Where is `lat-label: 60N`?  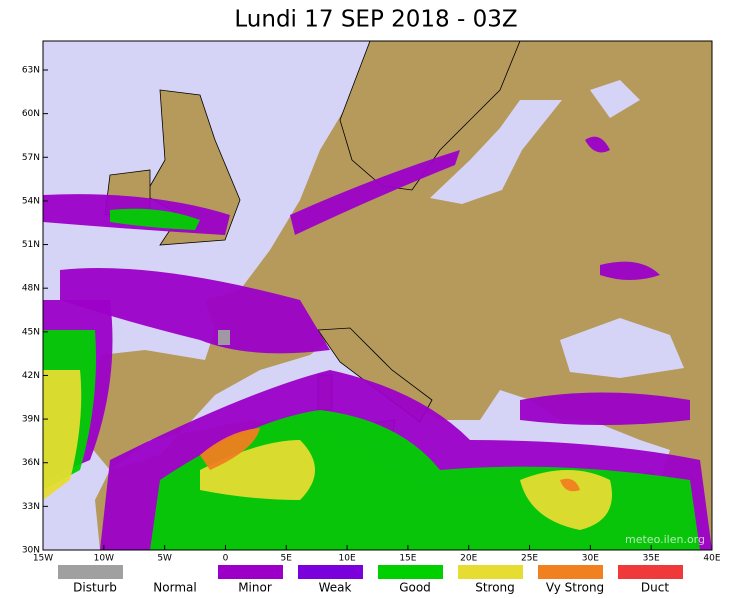 lat-label: 60N is located at coordinates (31, 114).